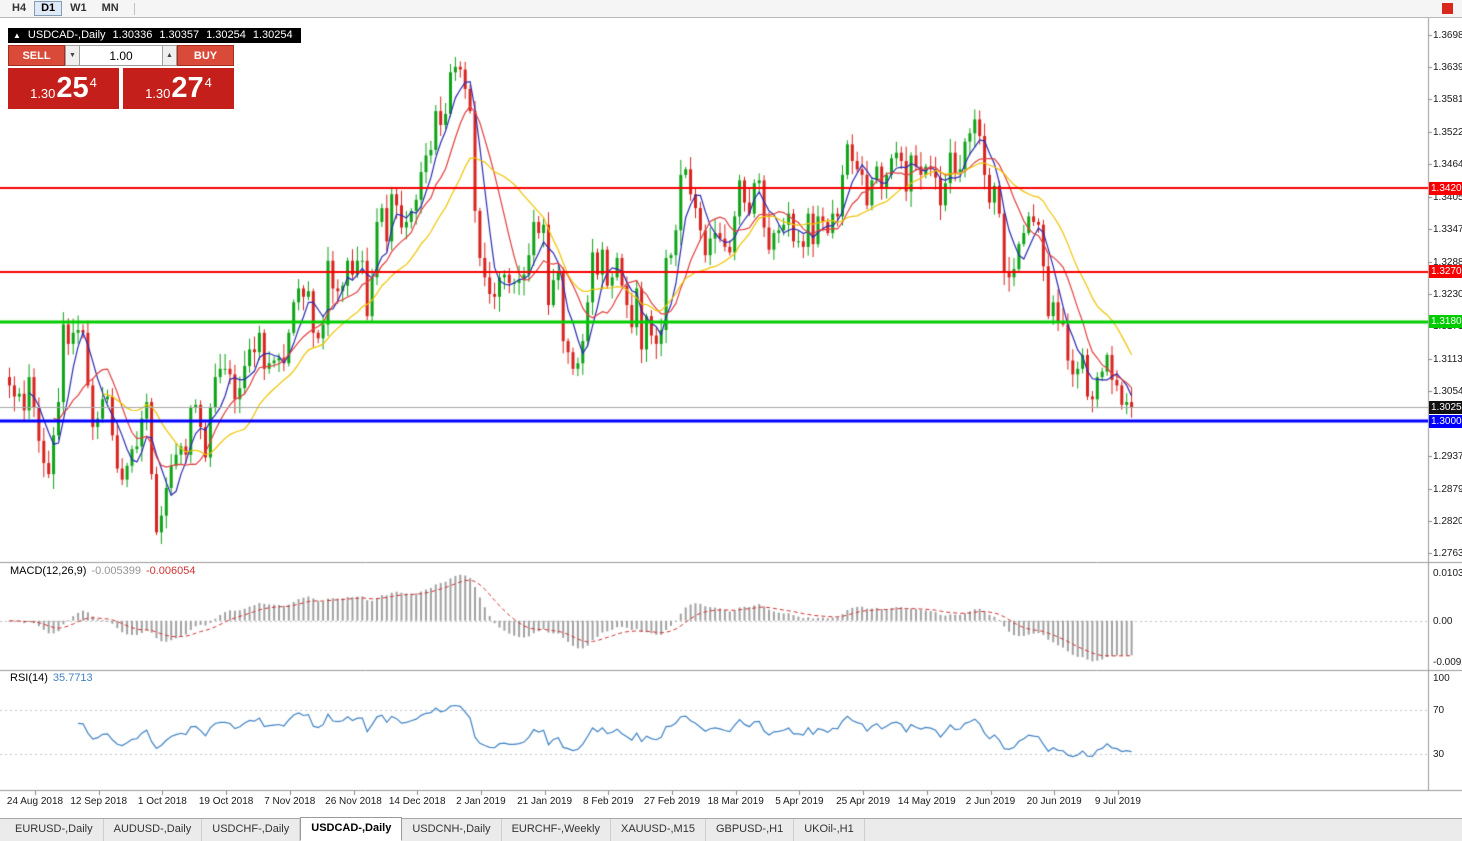 The image size is (1462, 841). What do you see at coordinates (29, 678) in the screenshot?
I see `rsi-name: RSI(14)` at bounding box center [29, 678].